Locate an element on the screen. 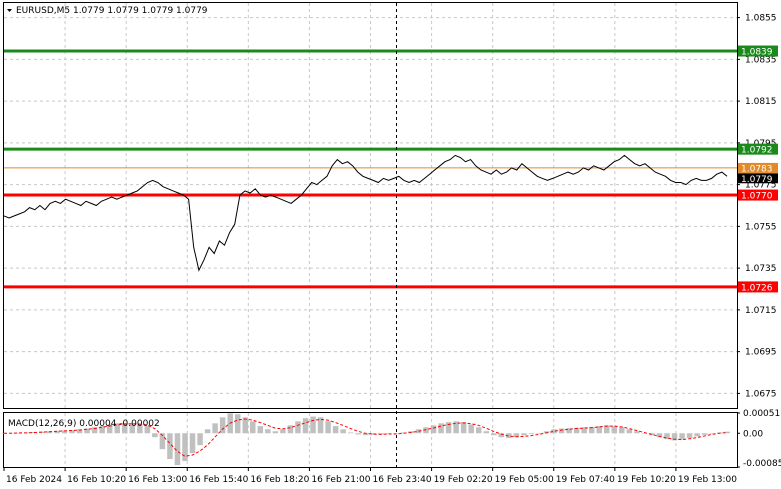 The image size is (781, 489). price-tick-label: 1.0855 is located at coordinates (761, 19).